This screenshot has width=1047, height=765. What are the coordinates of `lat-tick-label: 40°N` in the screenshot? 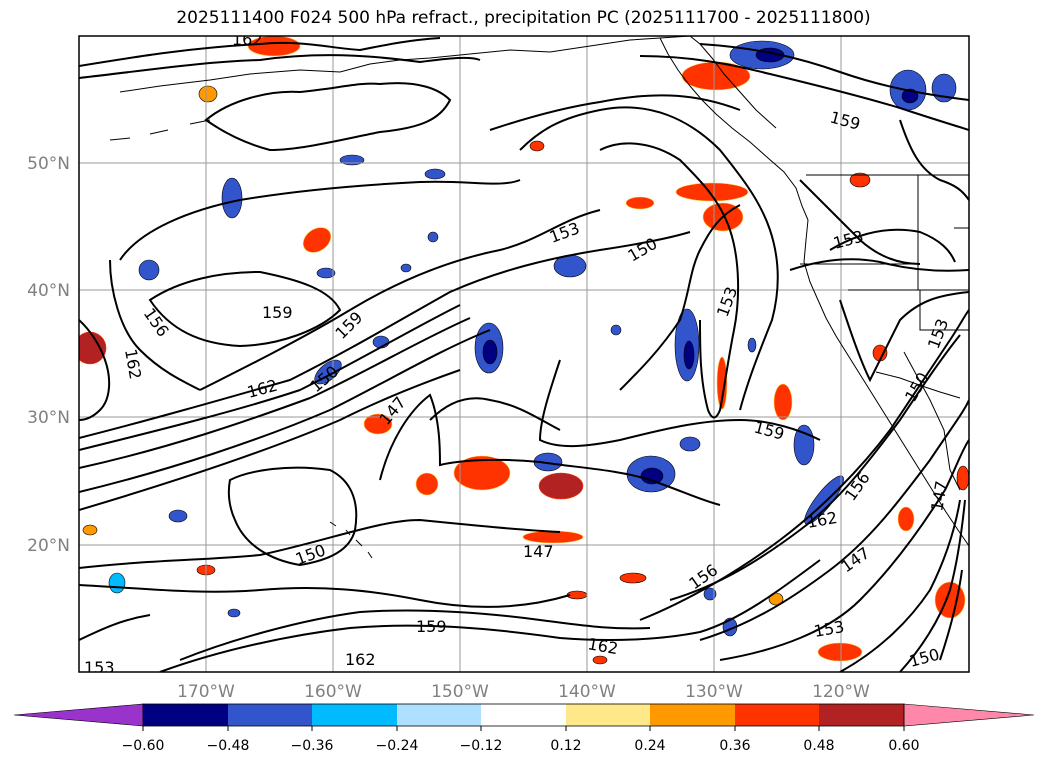 It's located at (48, 291).